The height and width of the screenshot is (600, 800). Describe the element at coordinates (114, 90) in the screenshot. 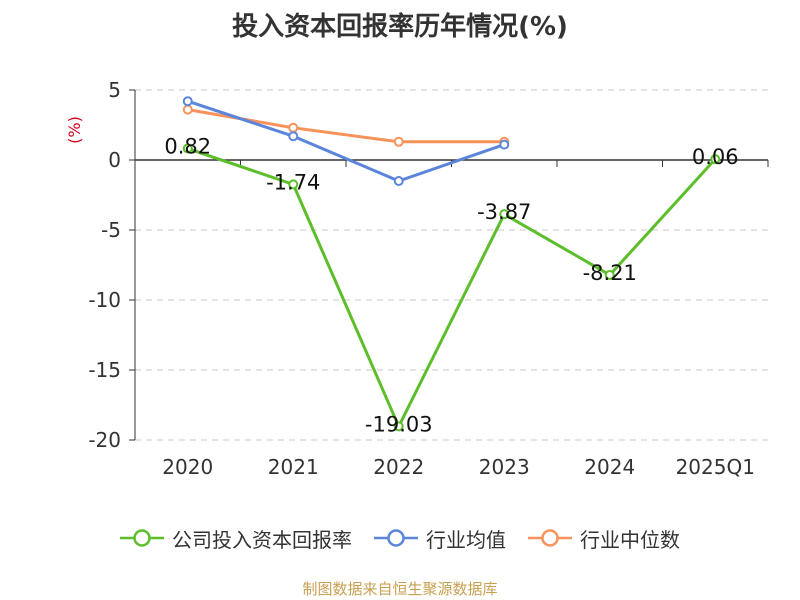

I see `y-tick-label: 5` at that location.